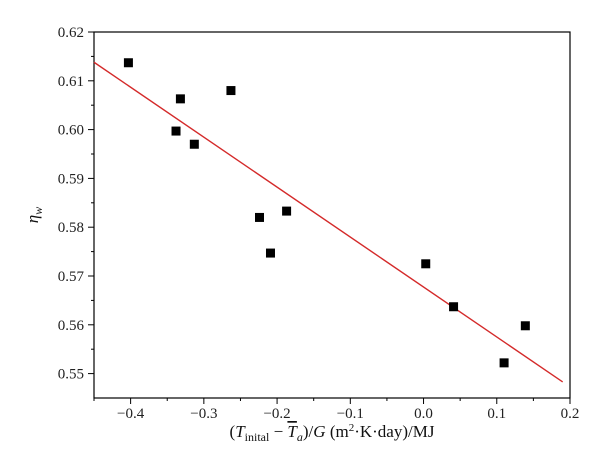 This screenshot has width=600, height=467. I want to click on x-axis: −0.4 −0.3 −0.2 −0.1 0.0 0.1 0.2, so click(336, 410).